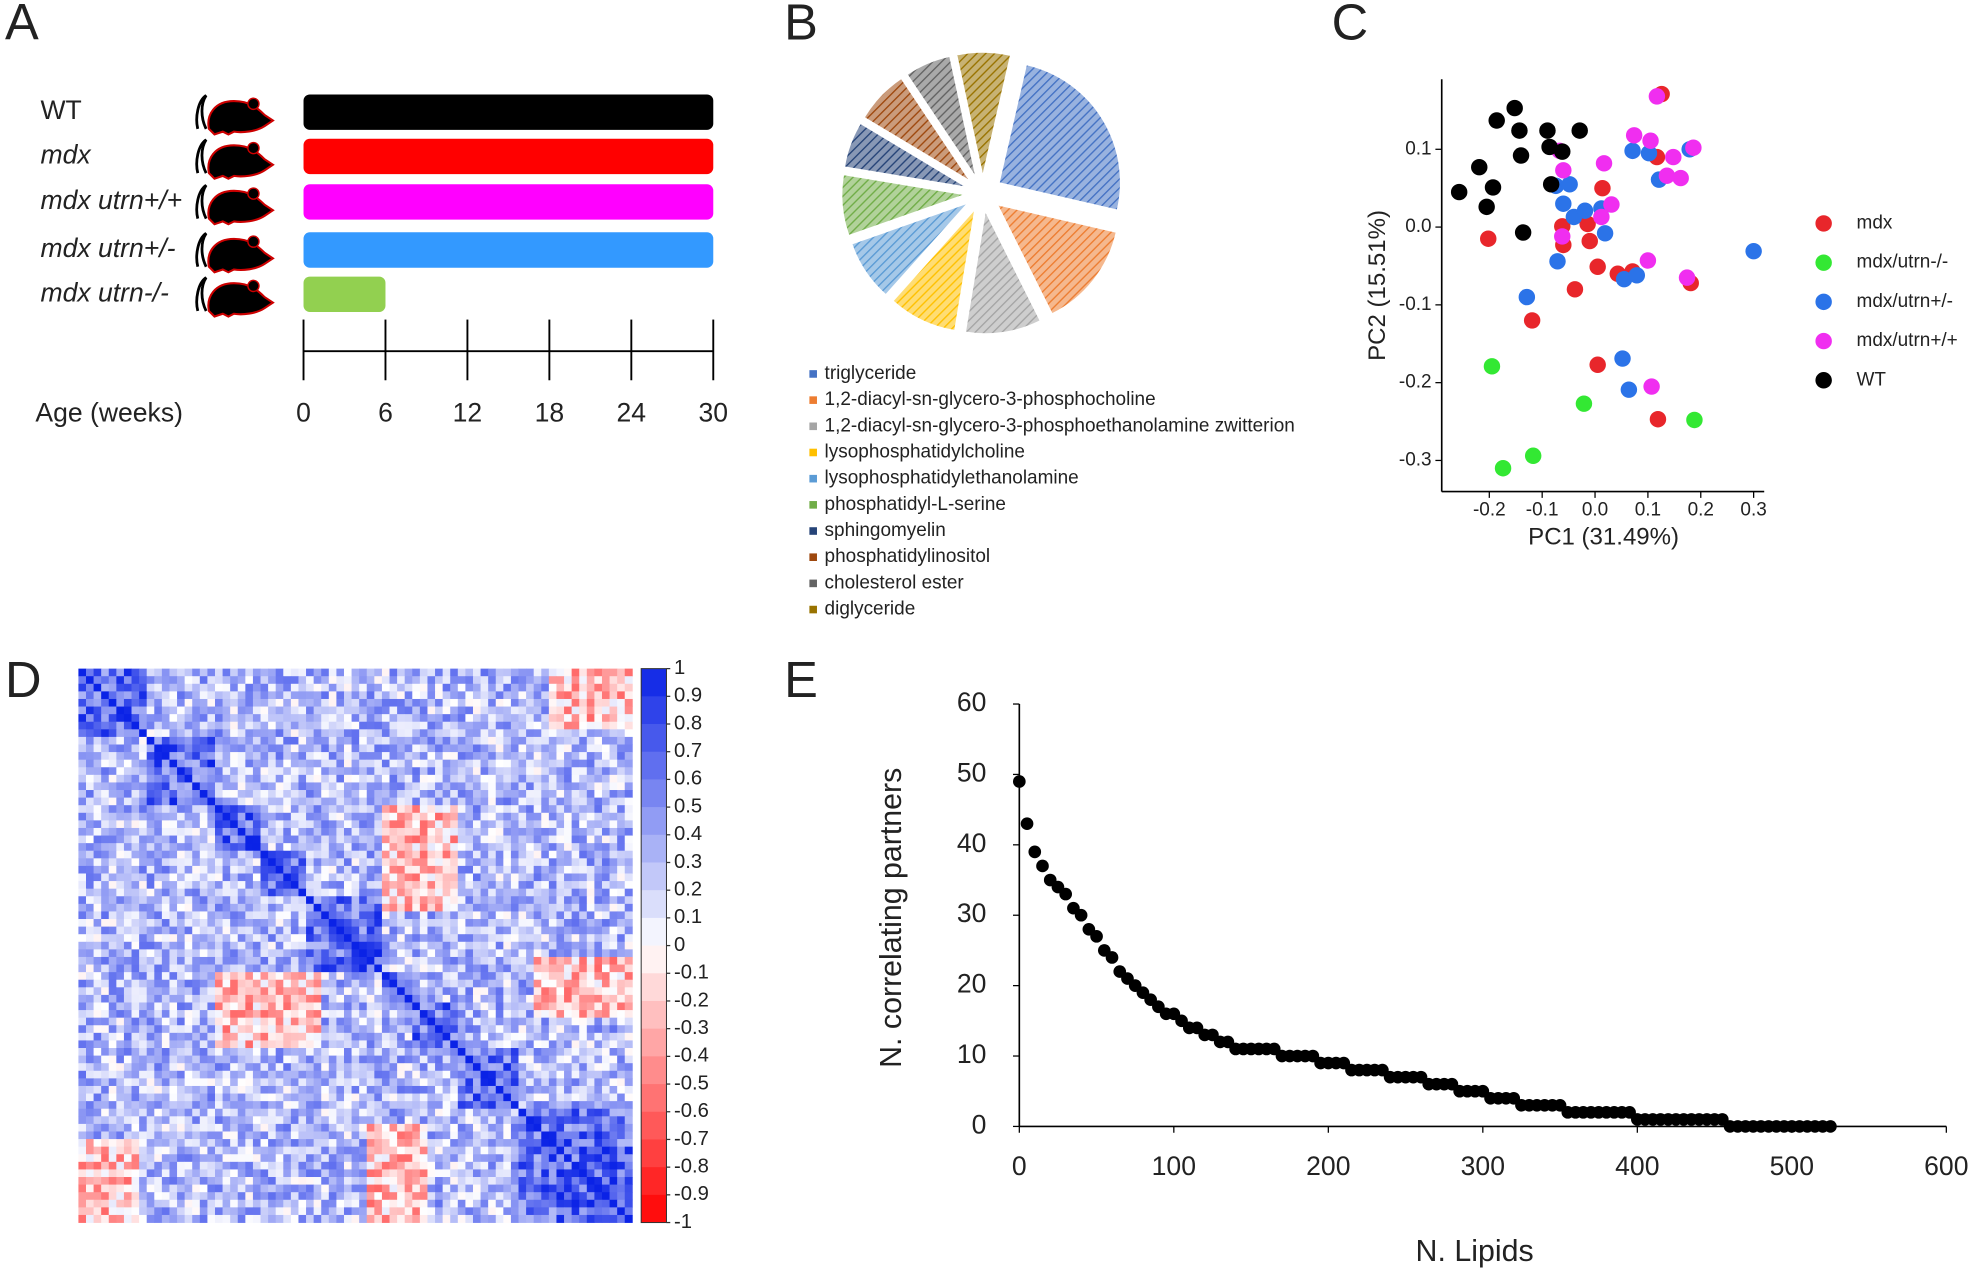 This screenshot has height=1274, width=1983. What do you see at coordinates (1547, 130) in the screenshot?
I see `point` at bounding box center [1547, 130].